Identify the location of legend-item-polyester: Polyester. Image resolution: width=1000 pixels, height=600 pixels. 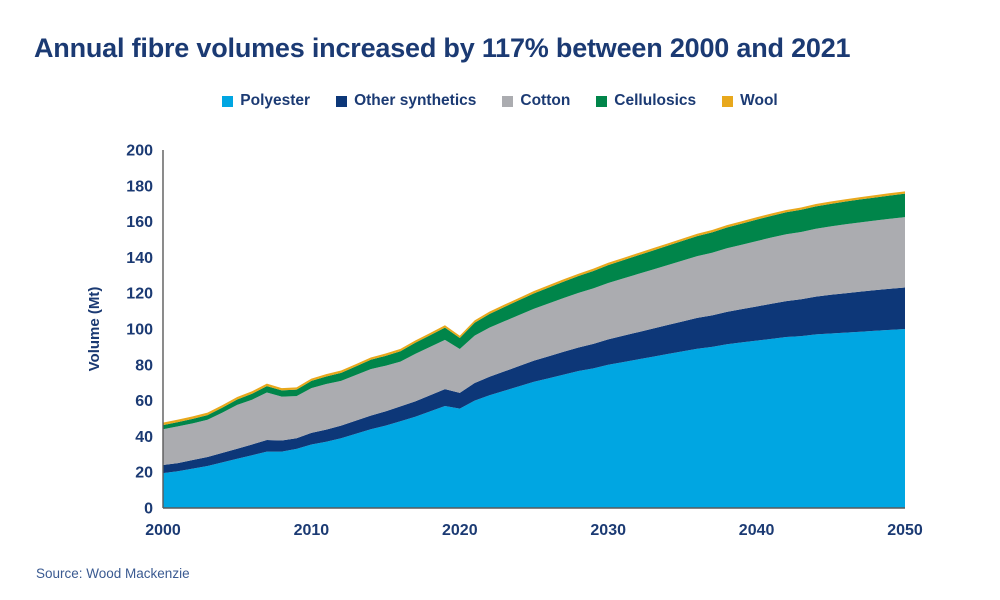
(266, 101).